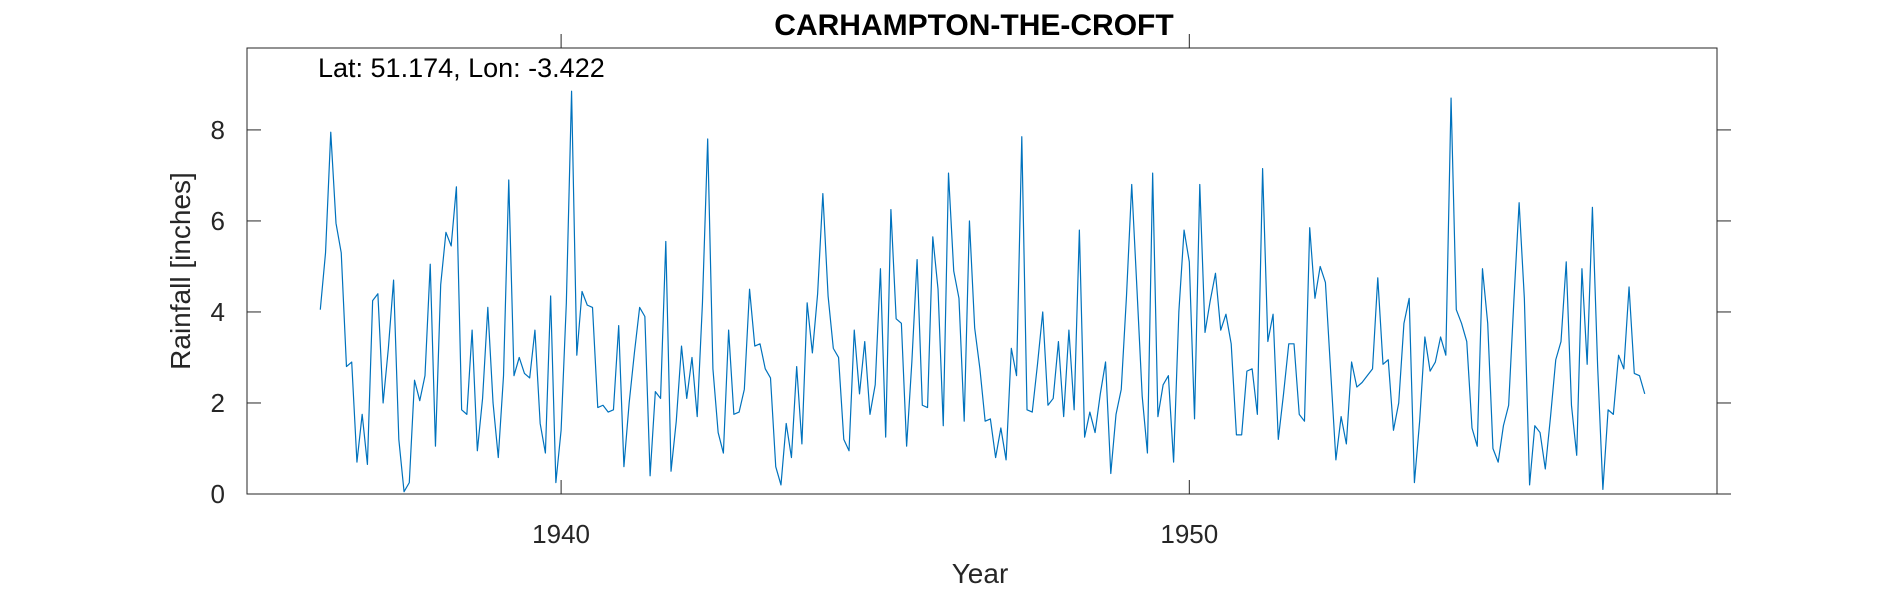 The height and width of the screenshot is (591, 1890). I want to click on y-tick-label: 6, so click(218, 221).